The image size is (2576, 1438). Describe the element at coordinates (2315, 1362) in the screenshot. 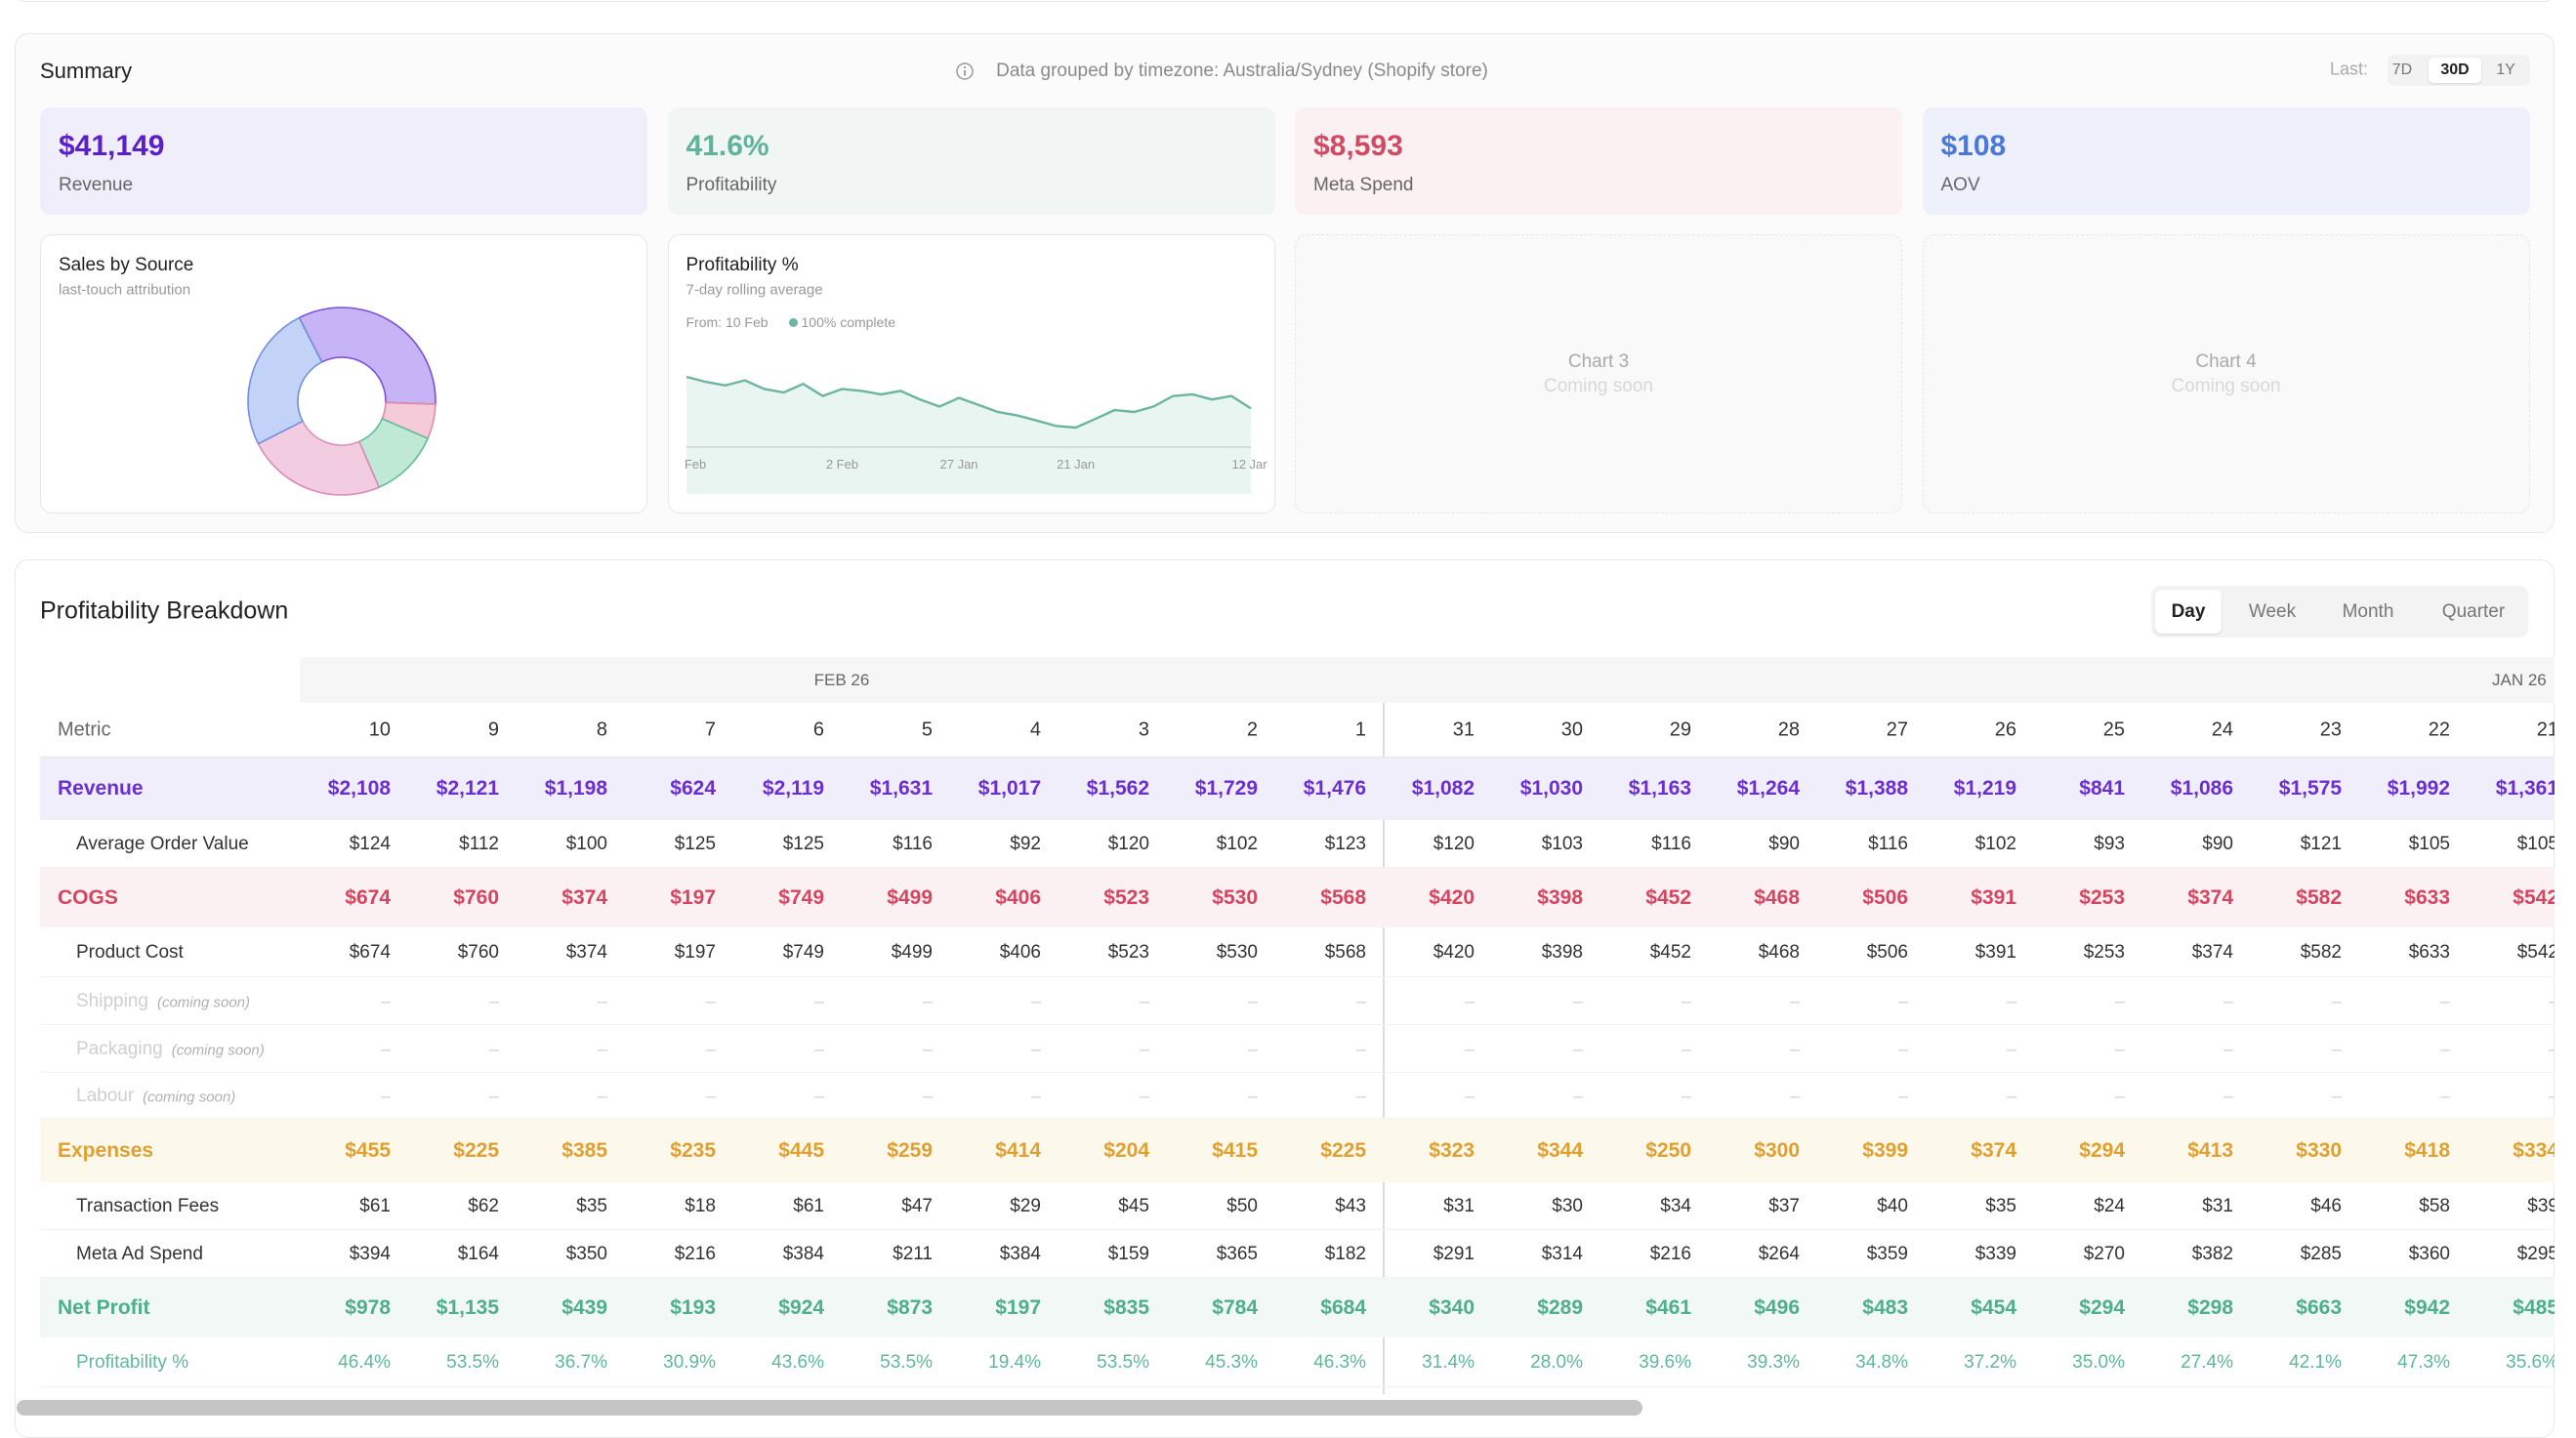

I see `cell: 42.1%` at that location.